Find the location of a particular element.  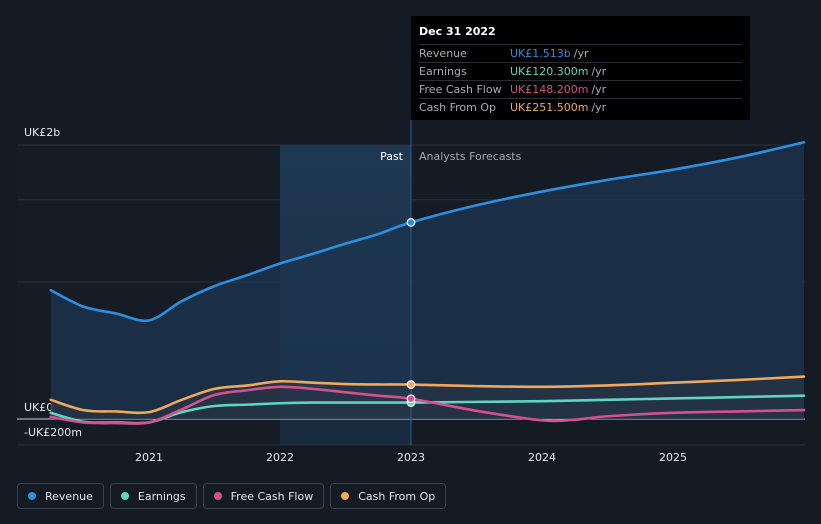

tooltip-value: UK£120.300m is located at coordinates (549, 71).